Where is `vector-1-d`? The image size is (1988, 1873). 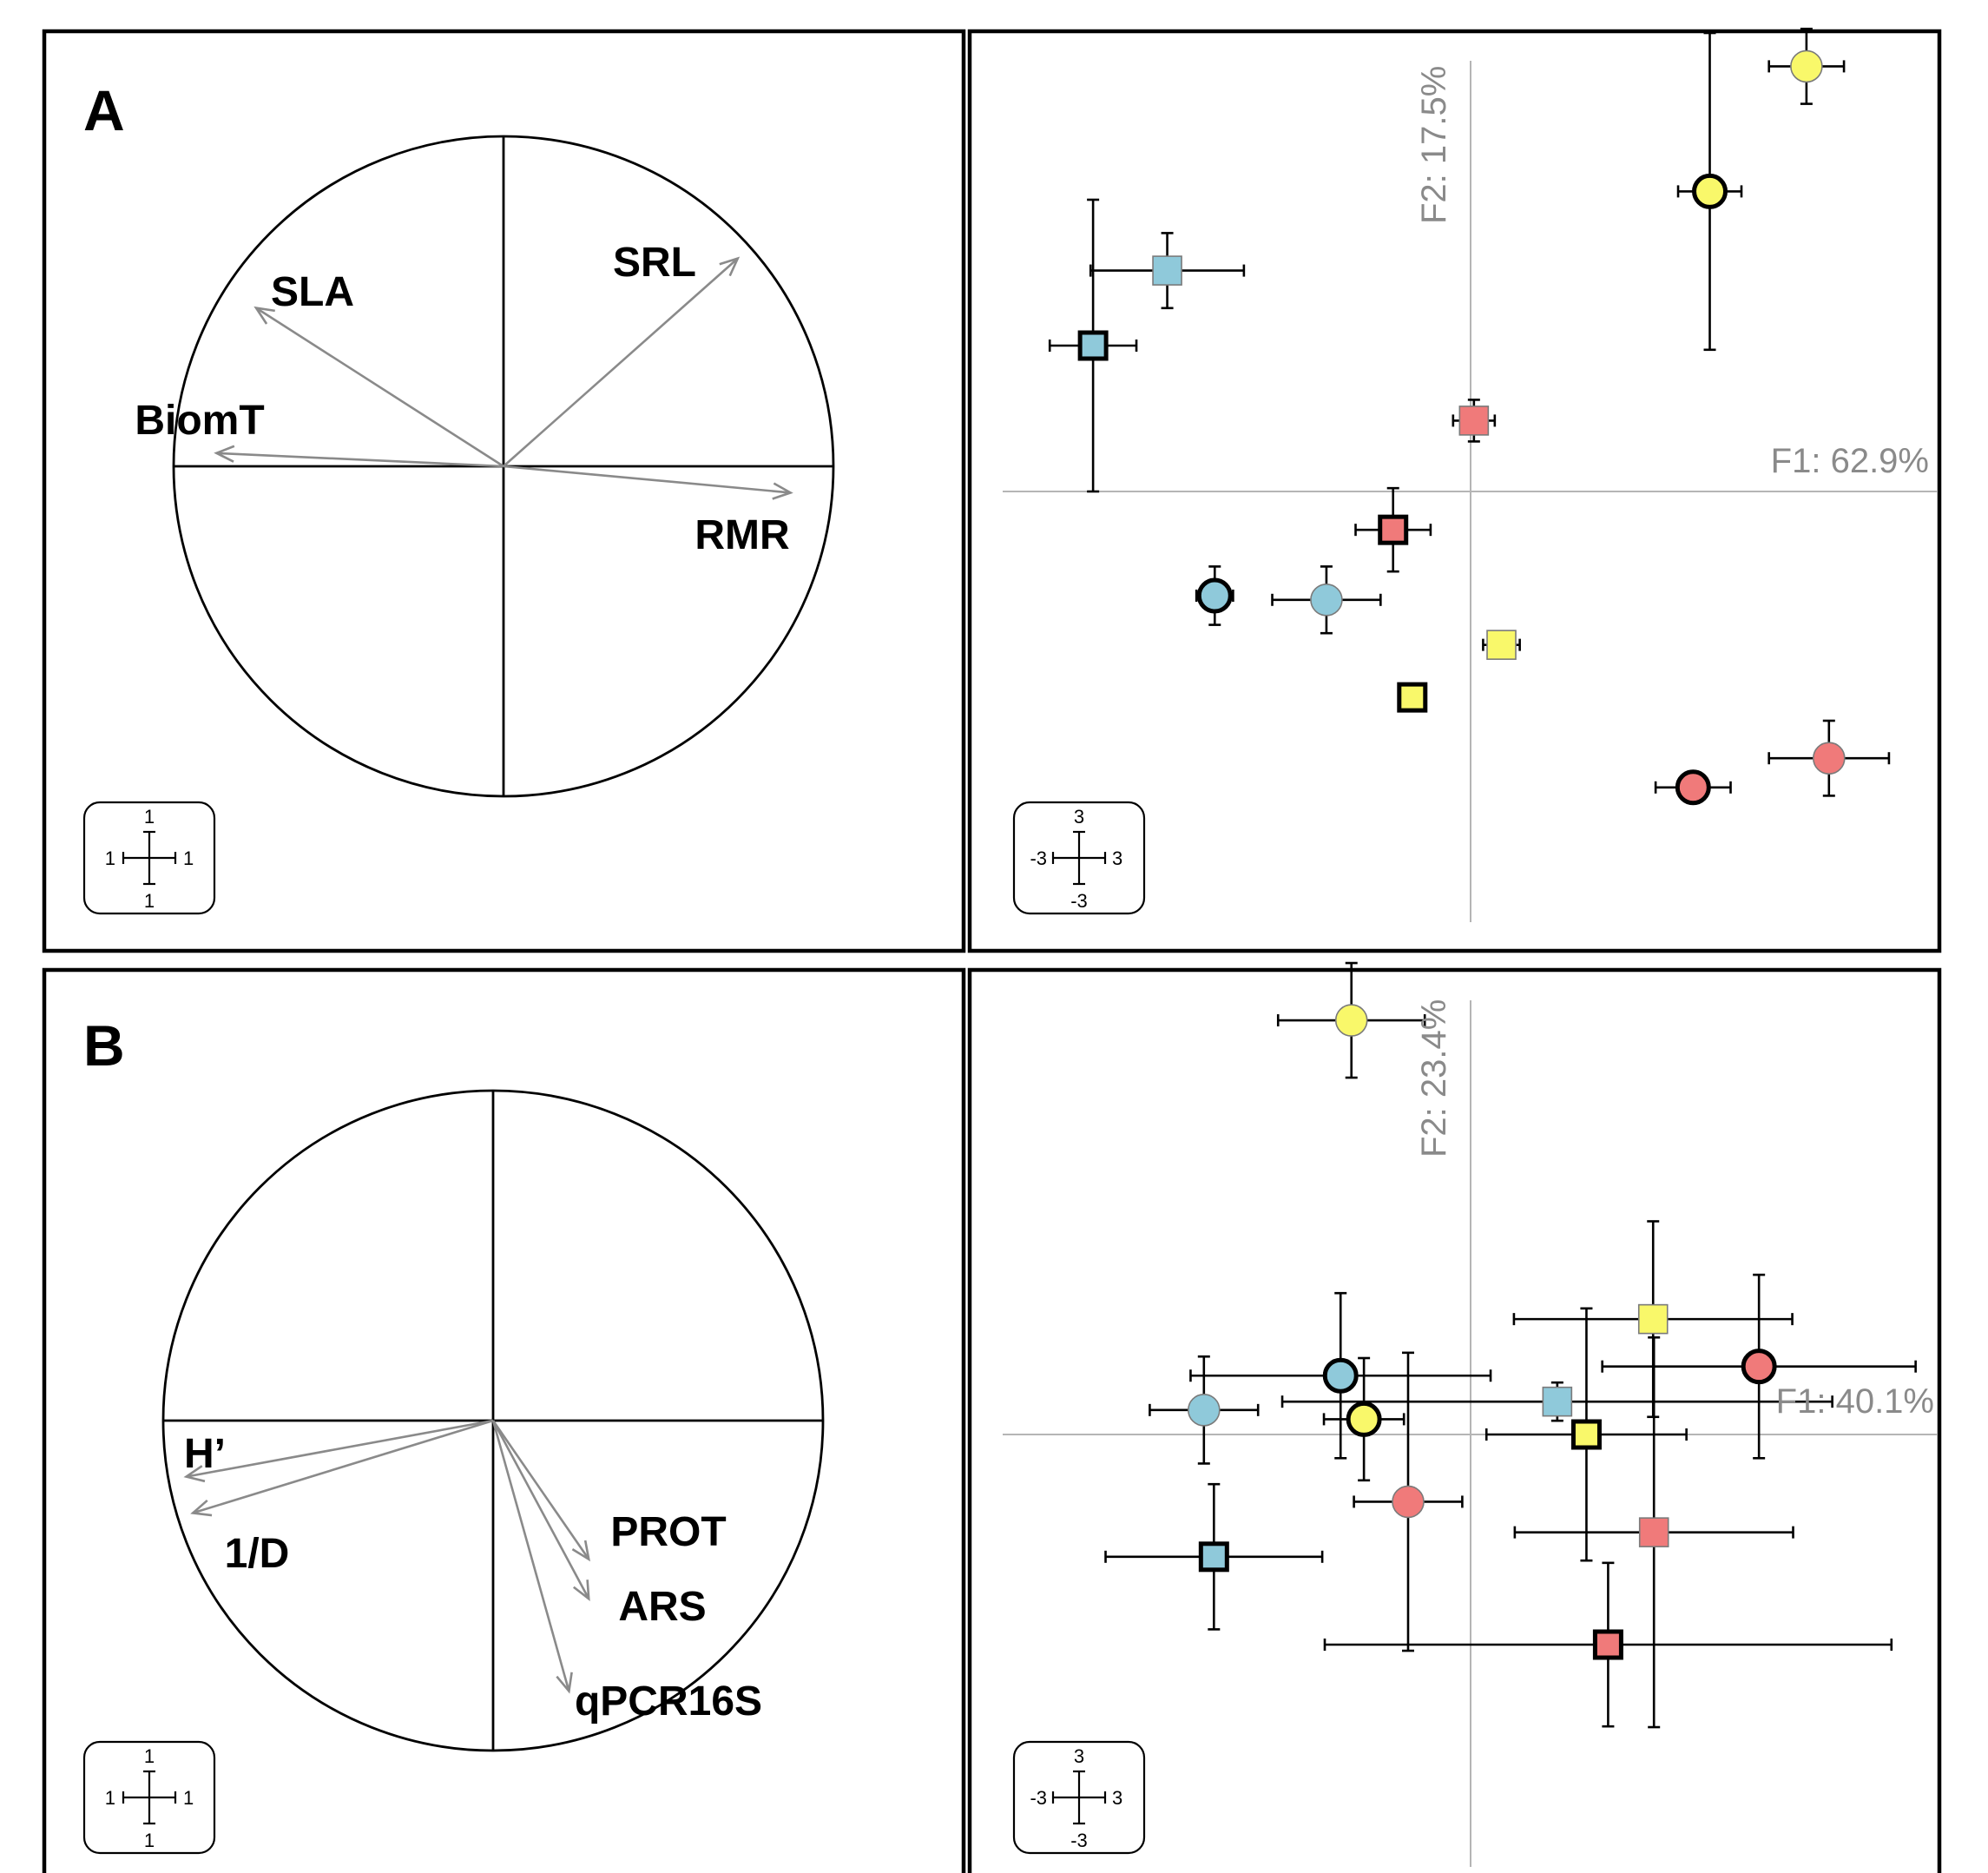
vector-1-d is located at coordinates (343, 1466).